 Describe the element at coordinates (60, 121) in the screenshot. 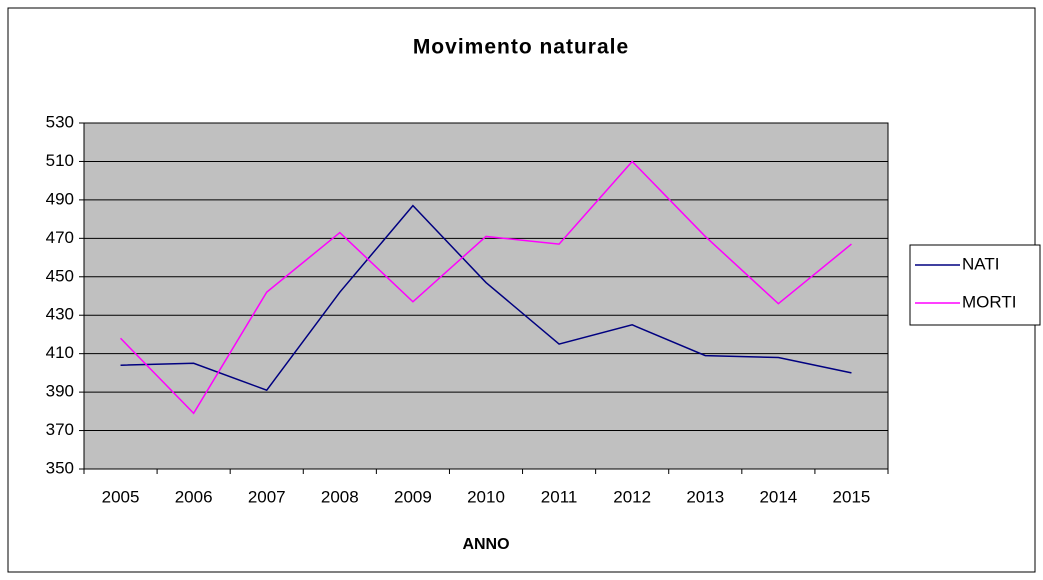

I see `y-tick-label: 530` at that location.